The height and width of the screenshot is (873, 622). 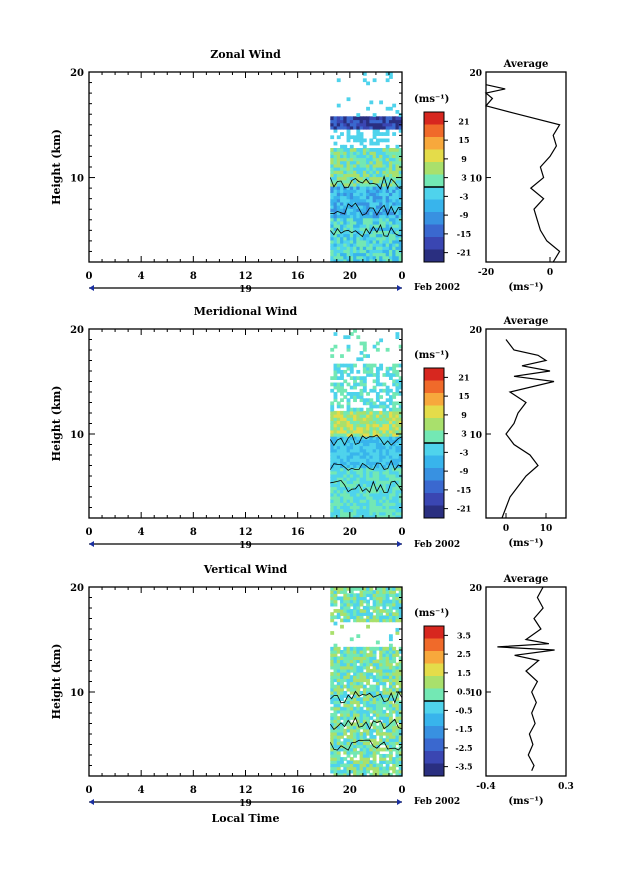 What do you see at coordinates (56, 167) in the screenshot?
I see `y-axis-label: Height (km)` at bounding box center [56, 167].